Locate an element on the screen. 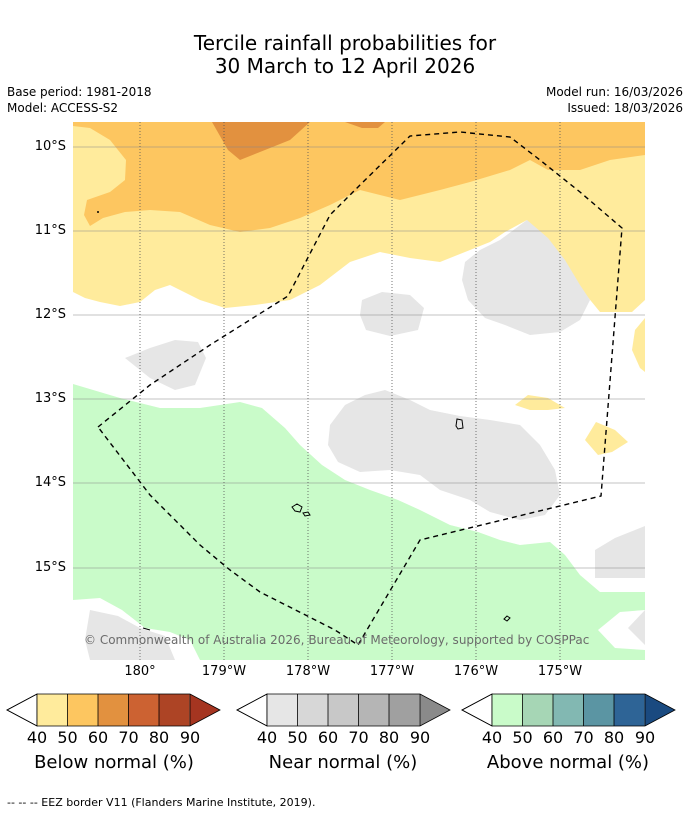 The image size is (690, 816). below-tick-50: 50 is located at coordinates (67, 737).